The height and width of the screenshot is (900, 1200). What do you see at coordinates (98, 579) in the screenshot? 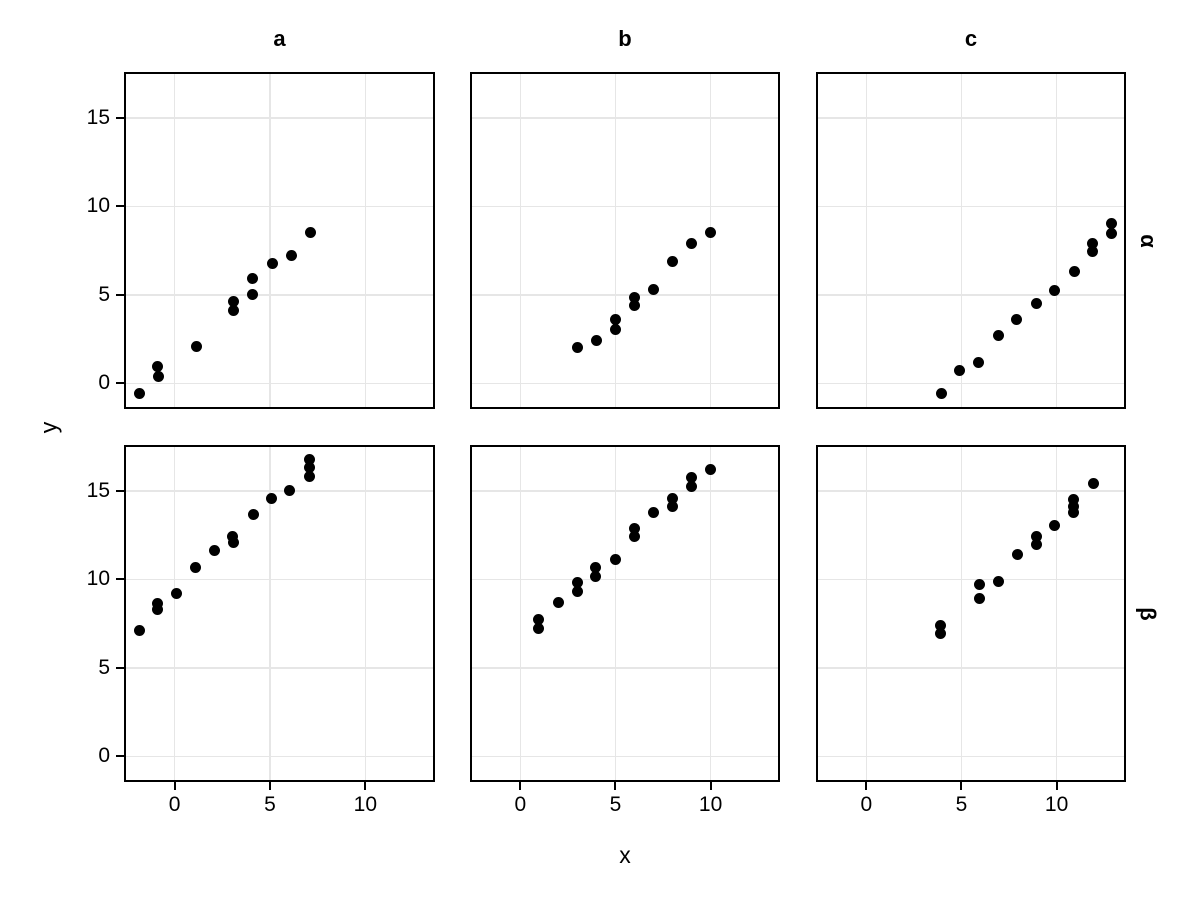
I see `y-tick-label-10: 10` at bounding box center [98, 579].